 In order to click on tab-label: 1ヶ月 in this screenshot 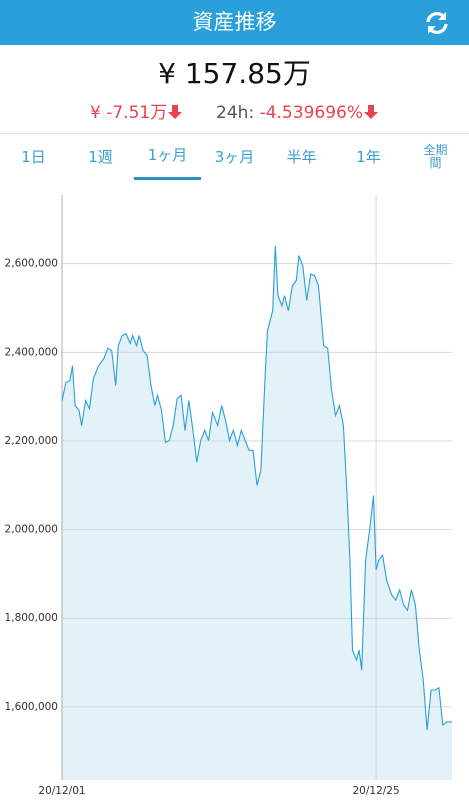, I will do `click(167, 155)`.